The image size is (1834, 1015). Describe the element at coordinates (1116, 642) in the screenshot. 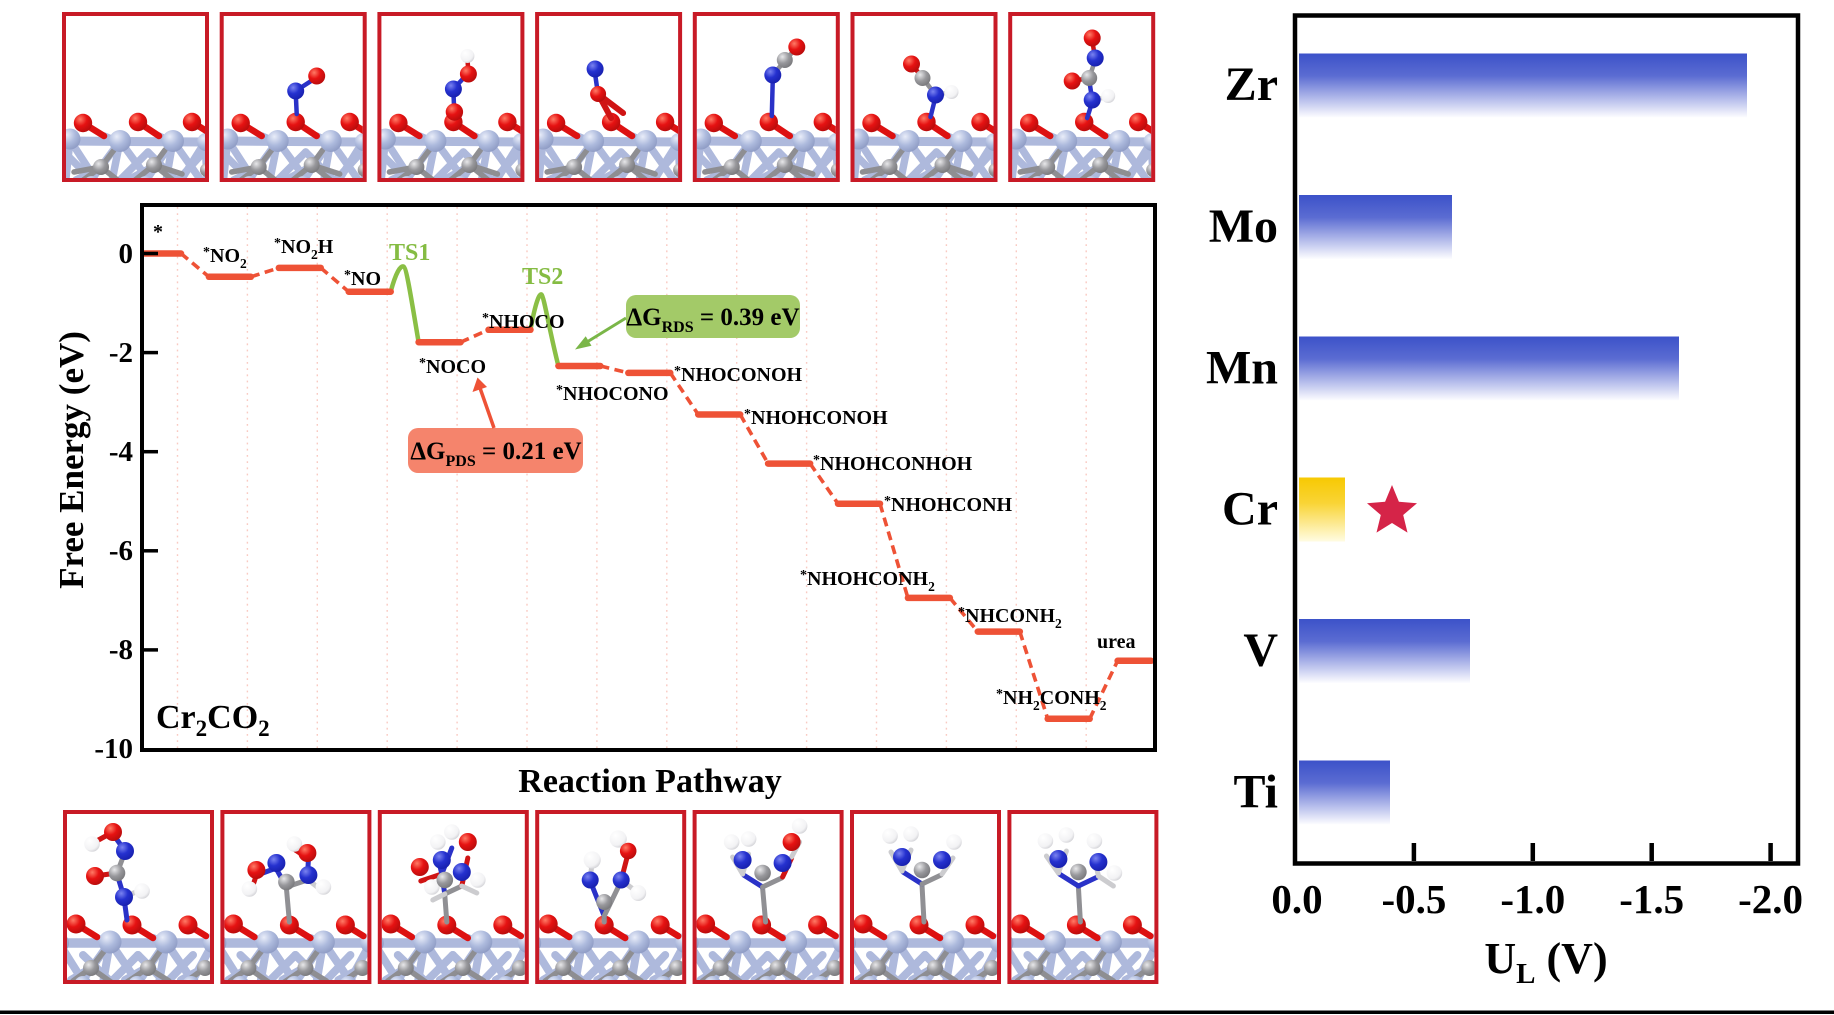

I see `svg-text: urea` at that location.